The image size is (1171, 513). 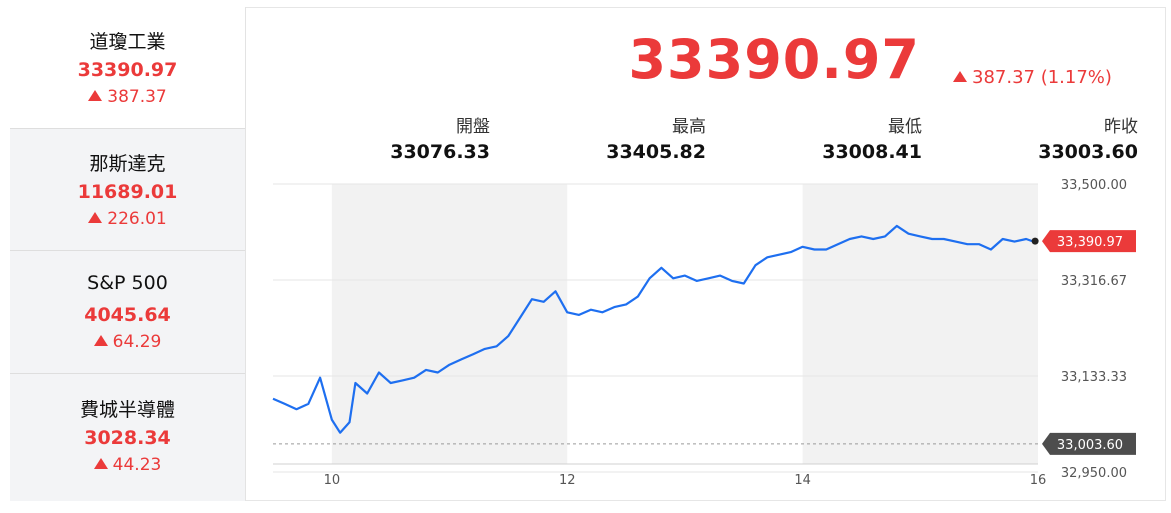 I want to click on price-change: 387.37 (1.17%), so click(x=1032, y=77).